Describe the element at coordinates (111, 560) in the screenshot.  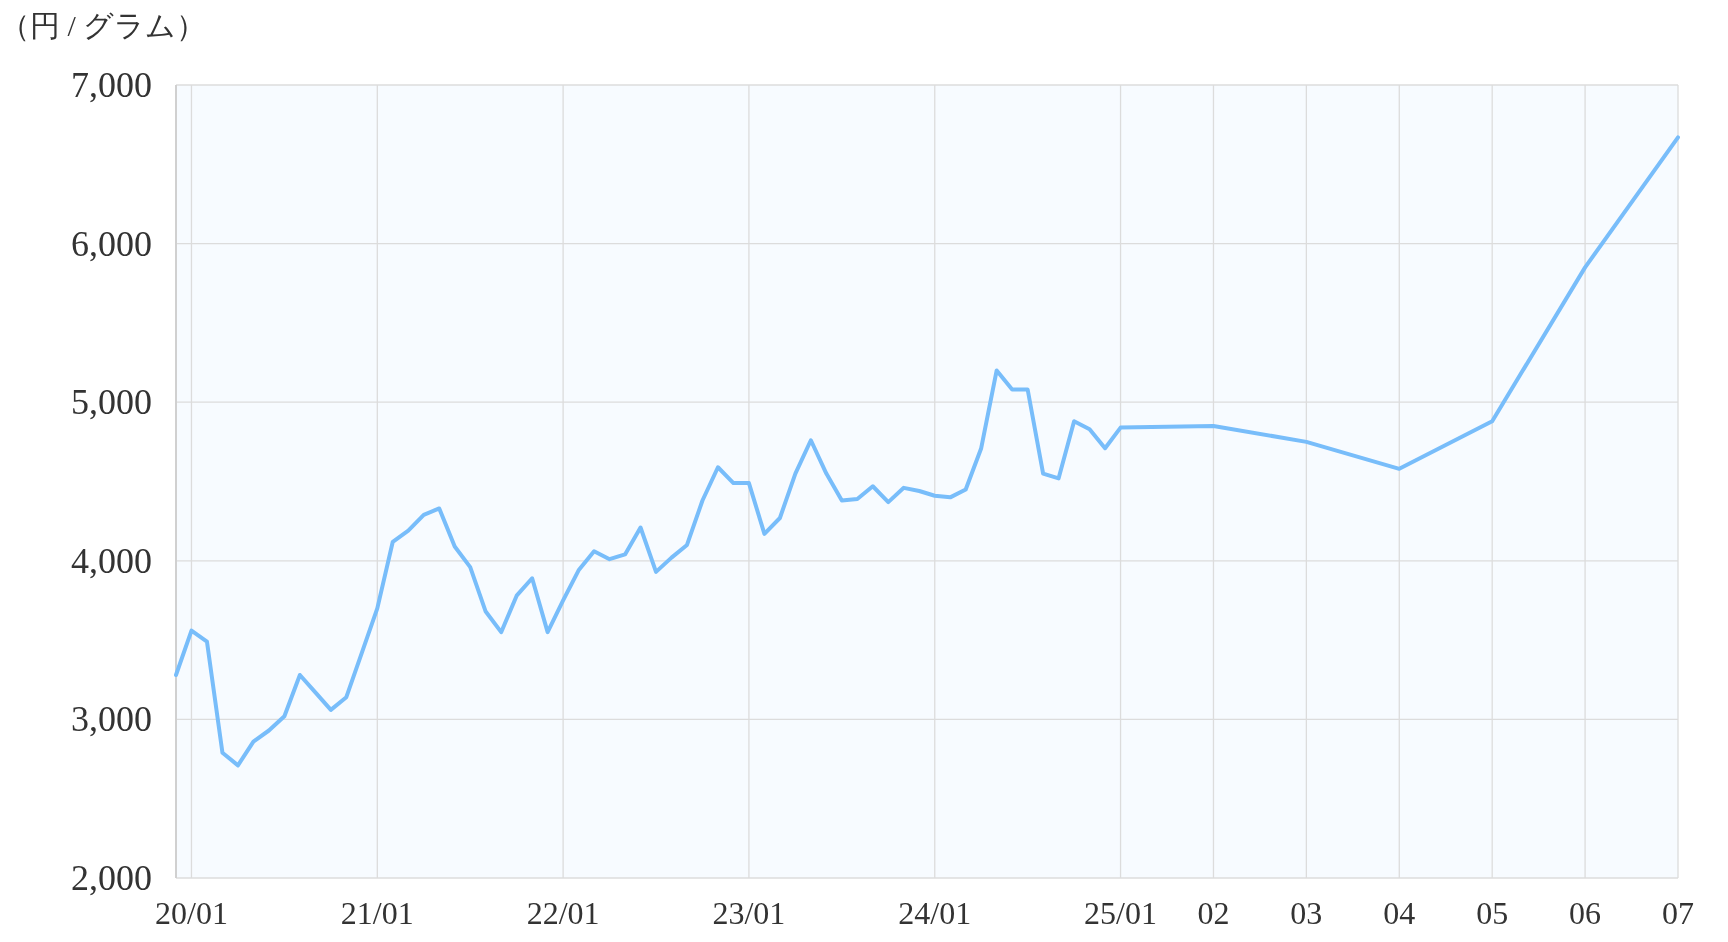
I see `y-tick-label: 4,000` at that location.